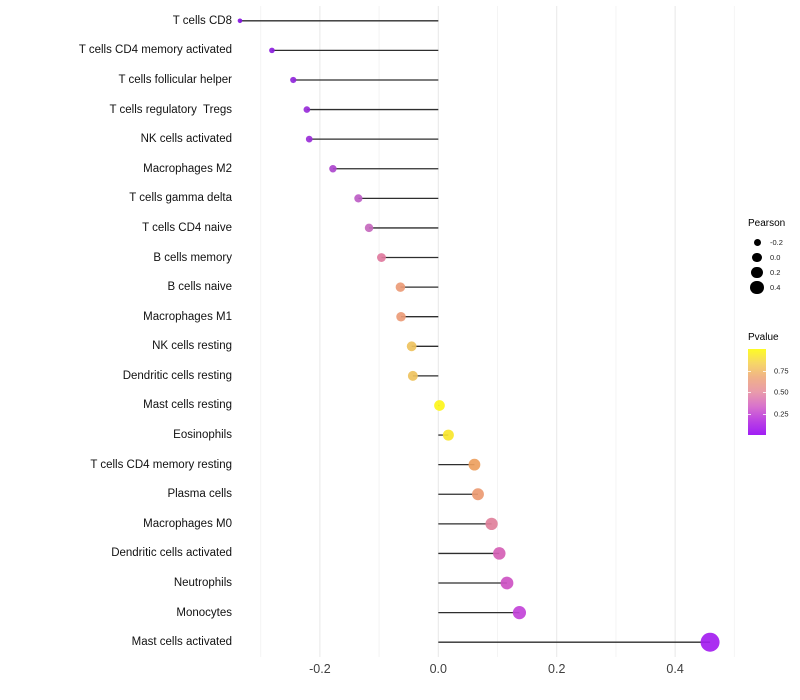 This screenshot has height=700, width=800. What do you see at coordinates (204, 612) in the screenshot?
I see `y-axis-label: Monocytes` at bounding box center [204, 612].